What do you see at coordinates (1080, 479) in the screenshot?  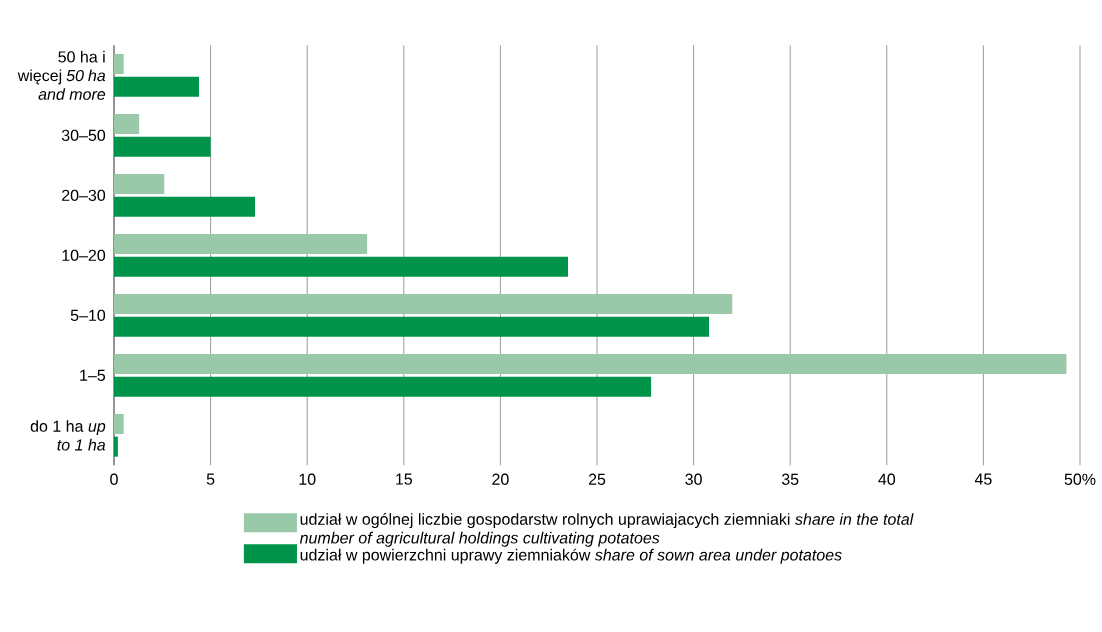 I see `x-tick-label: 50%` at bounding box center [1080, 479].